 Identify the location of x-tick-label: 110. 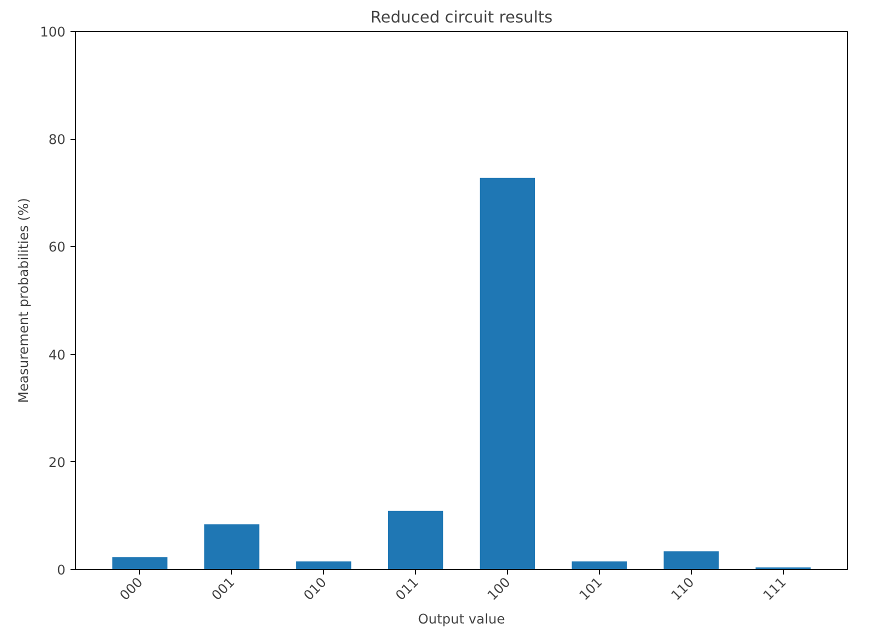
(683, 589).